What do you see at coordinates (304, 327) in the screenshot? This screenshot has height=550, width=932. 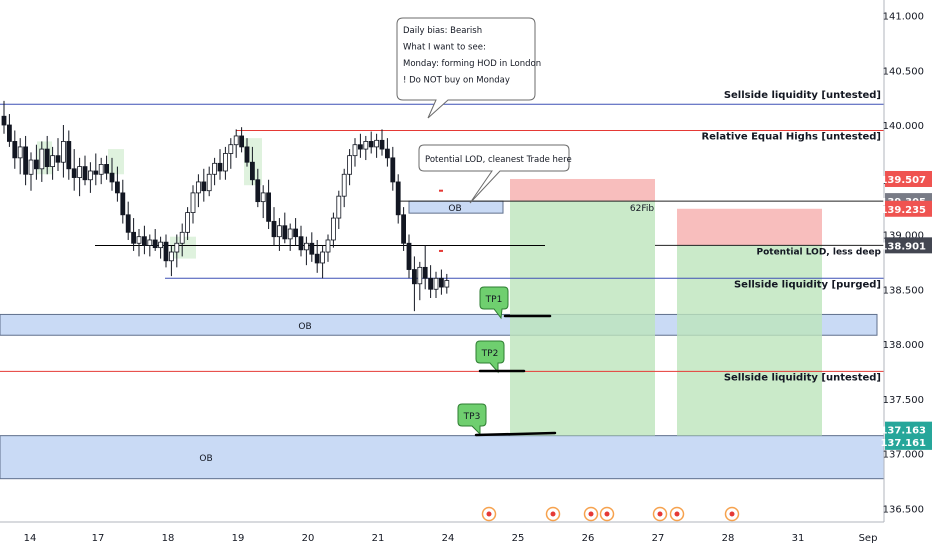 I see `order-block-label: OB` at bounding box center [304, 327].